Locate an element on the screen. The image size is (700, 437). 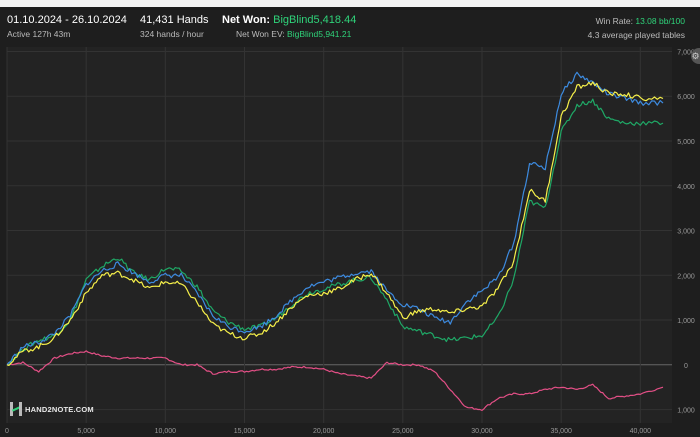
top-bar is located at coordinates (350, 3).